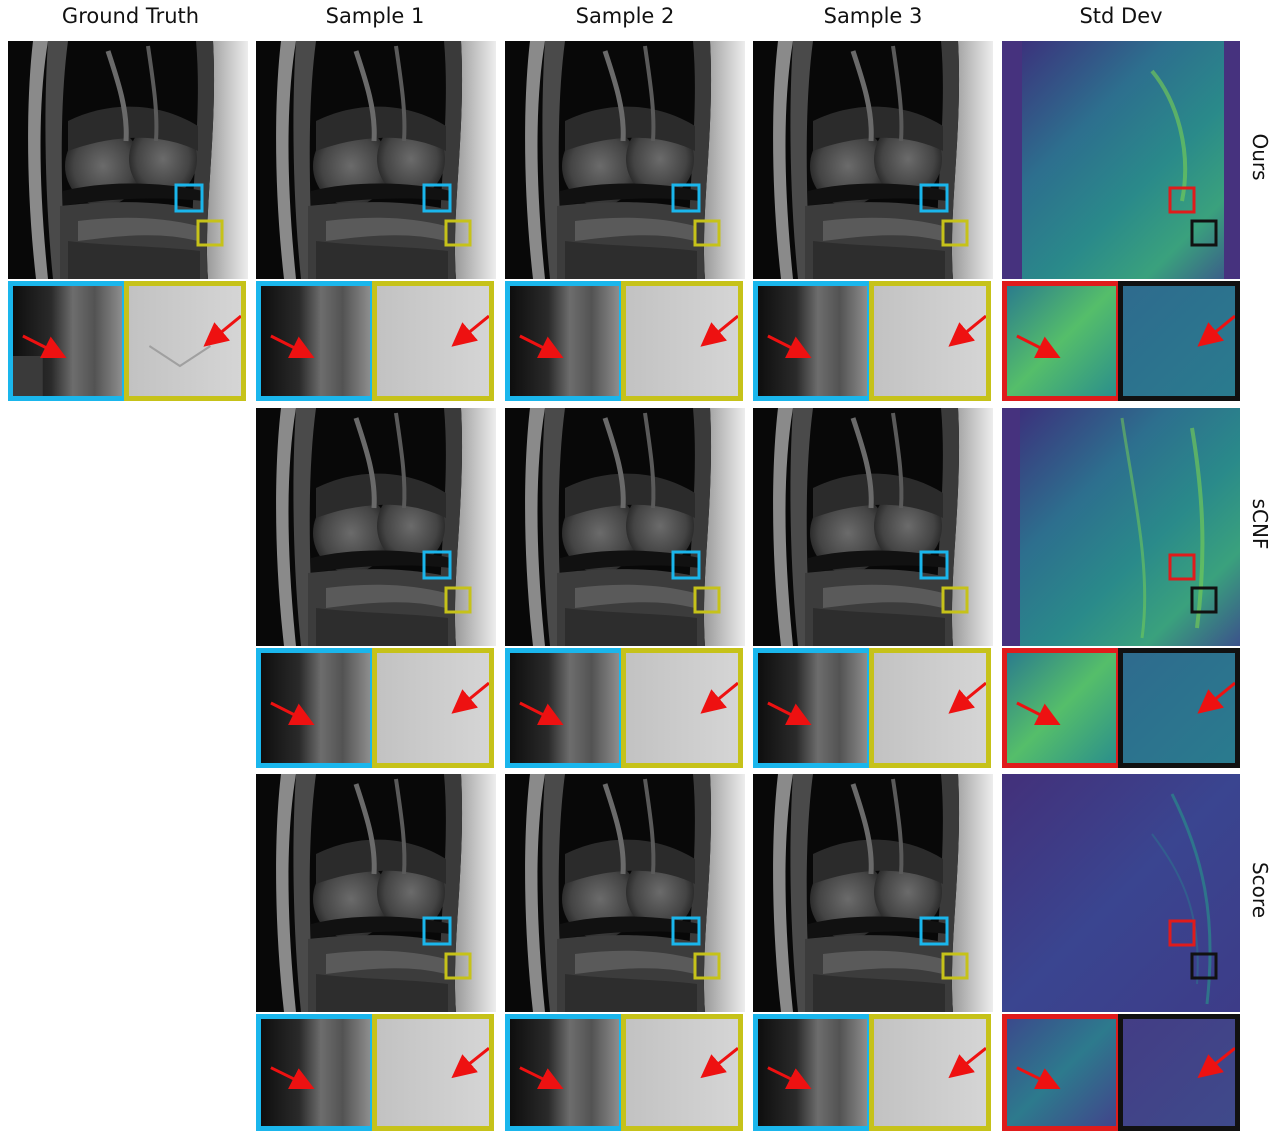 Image resolution: width=1280 pixels, height=1131 pixels. I want to click on crop-black-scnf-std, so click(1179, 708).